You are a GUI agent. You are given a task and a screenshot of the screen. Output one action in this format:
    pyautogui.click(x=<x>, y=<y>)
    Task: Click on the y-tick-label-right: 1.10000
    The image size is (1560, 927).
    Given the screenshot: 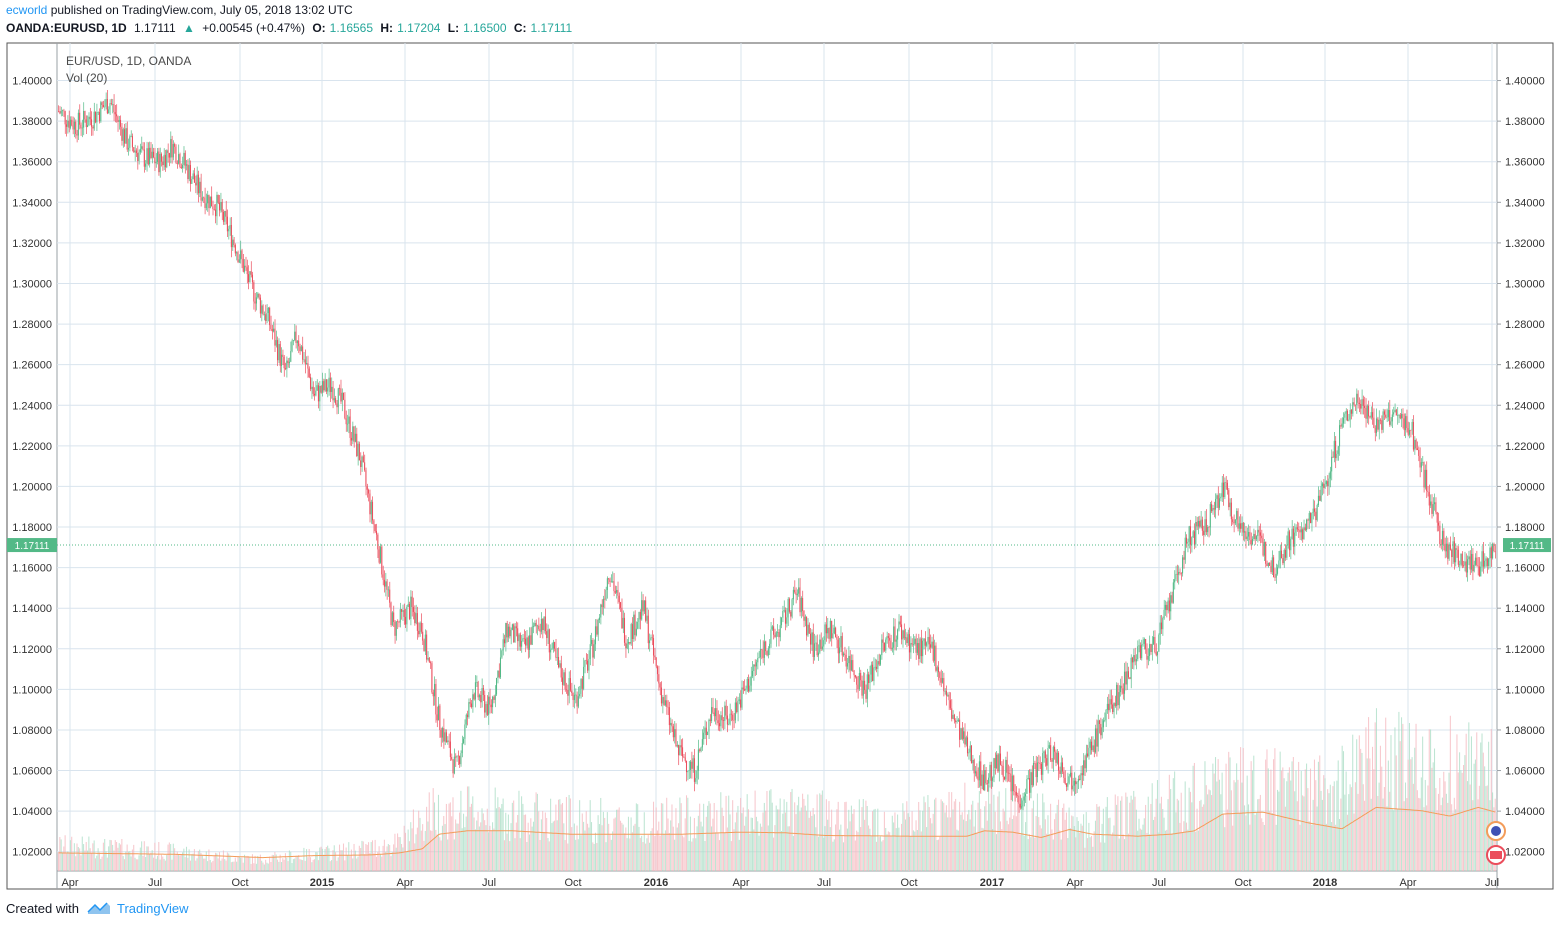 What is the action you would take?
    pyautogui.click(x=1525, y=690)
    